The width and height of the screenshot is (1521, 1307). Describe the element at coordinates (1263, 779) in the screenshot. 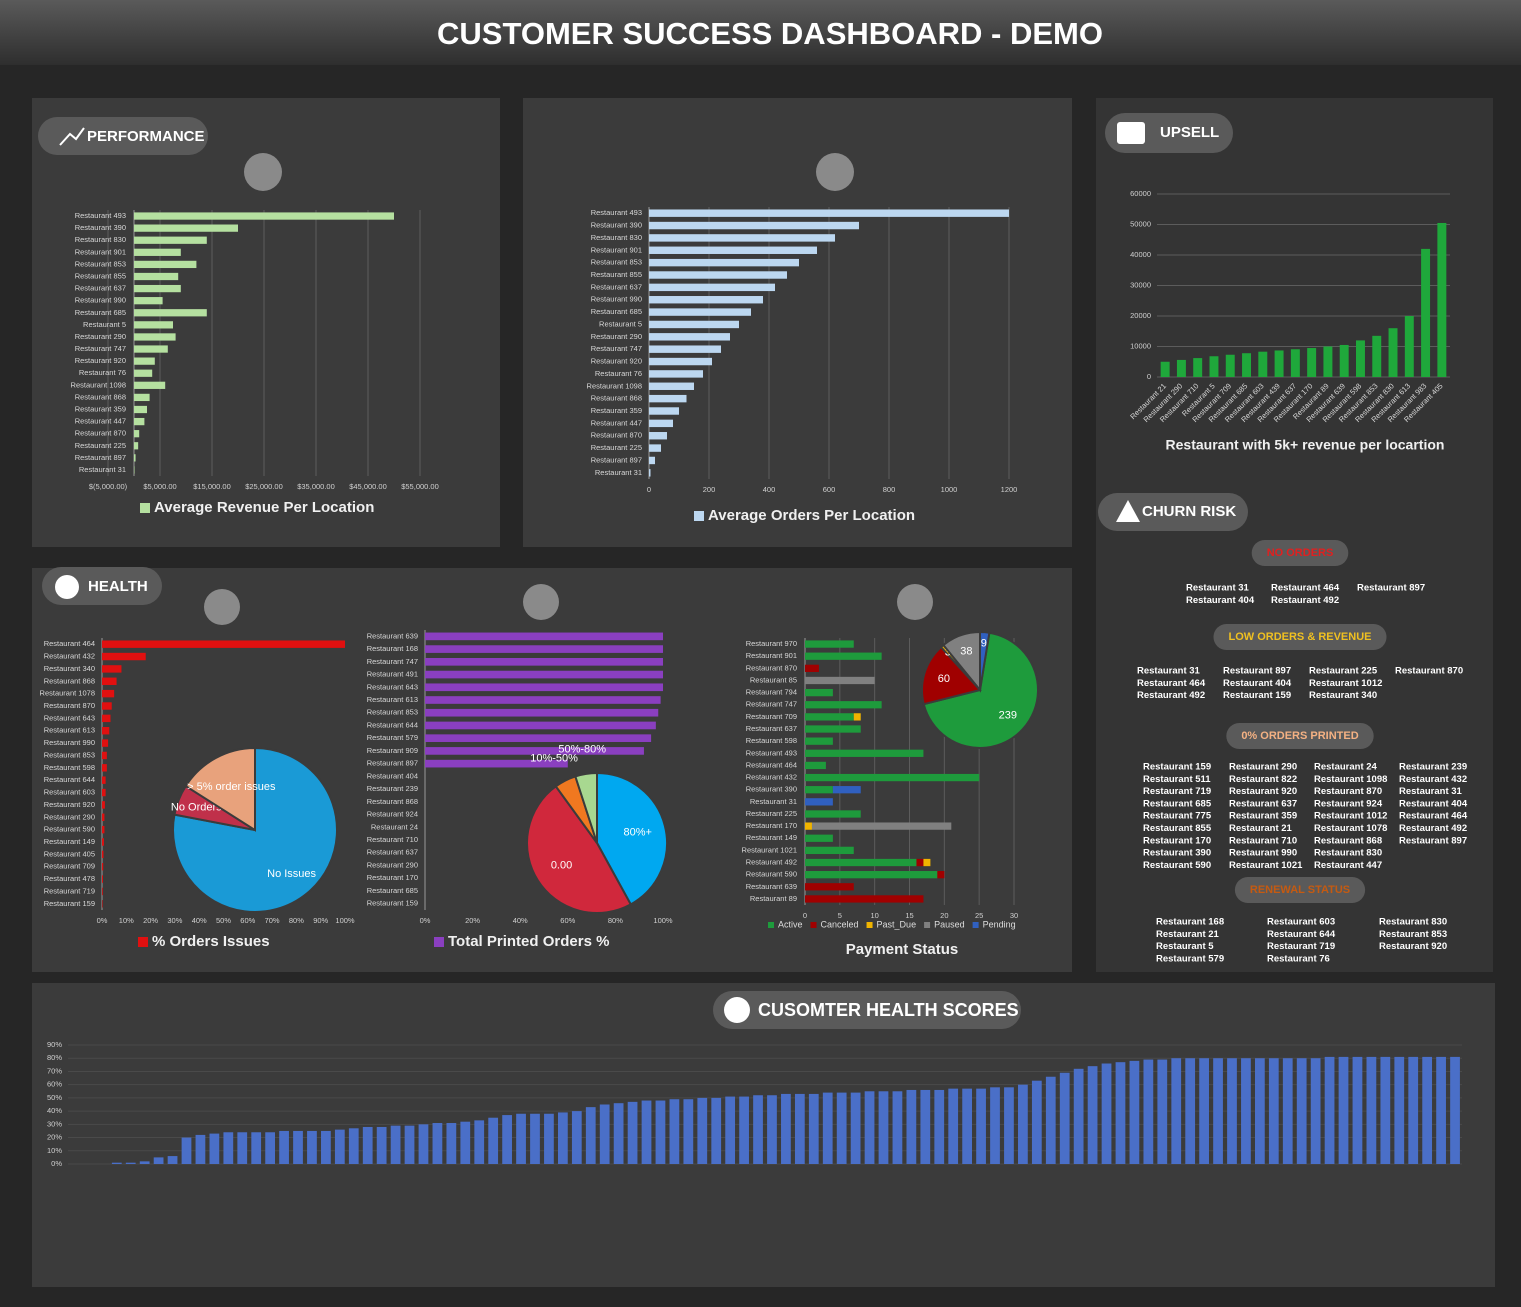

I see `restaurant-name: Restaurant 822` at that location.